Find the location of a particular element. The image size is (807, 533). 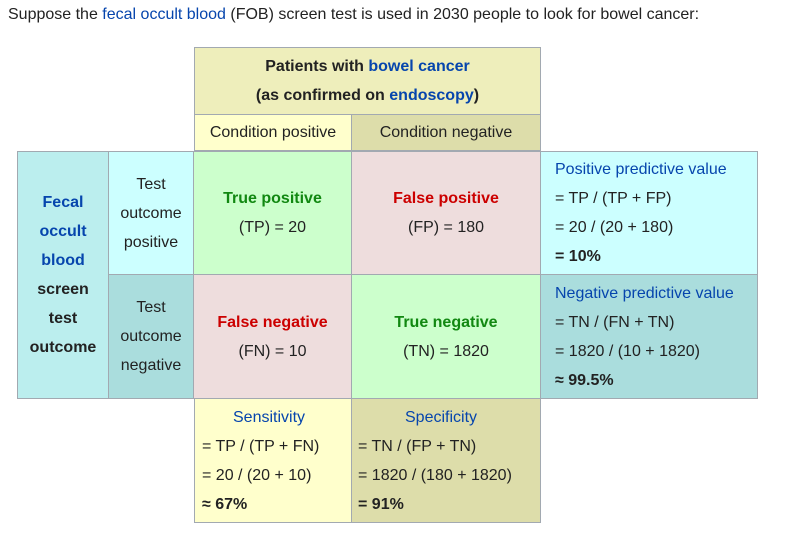

true-positive-value: (TP) = 20 is located at coordinates (272, 227).